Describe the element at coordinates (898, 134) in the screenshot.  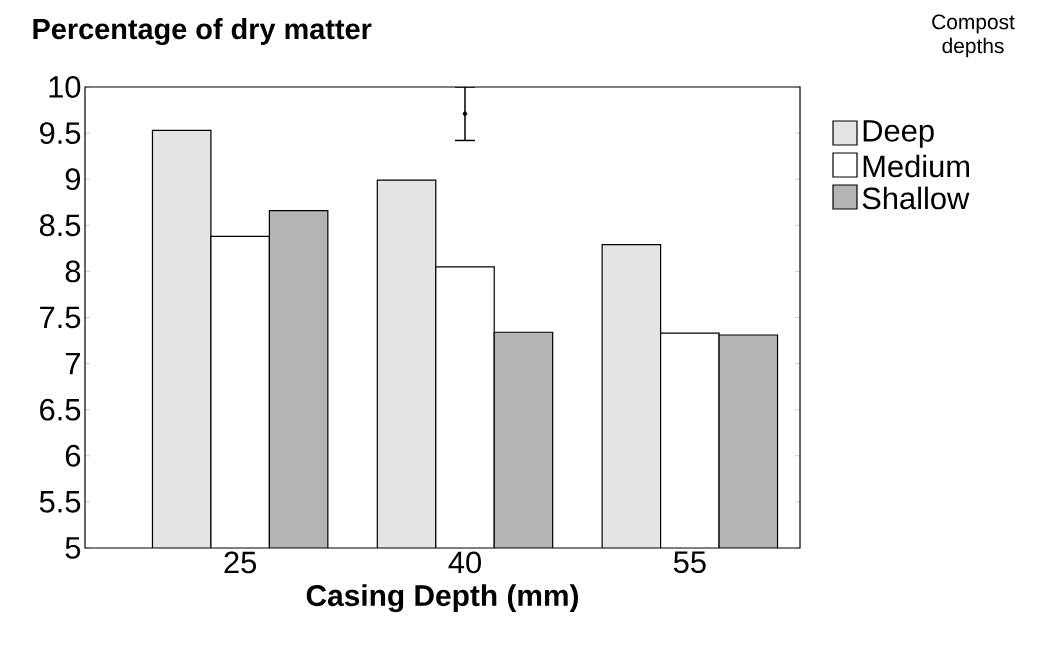
I see `legend-label: Deep` at that location.